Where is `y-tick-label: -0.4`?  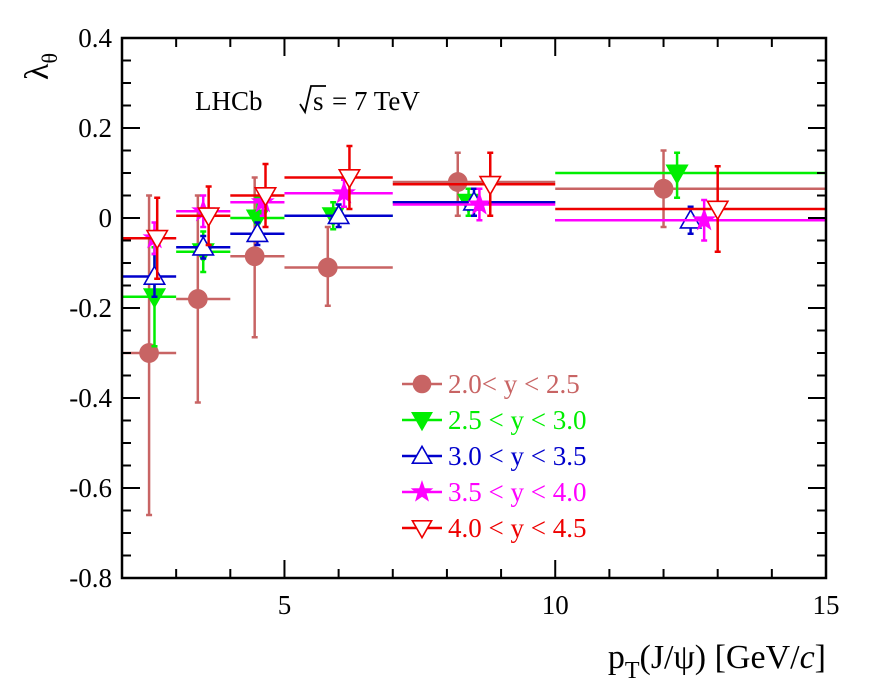
y-tick-label: -0.4 is located at coordinates (90, 398).